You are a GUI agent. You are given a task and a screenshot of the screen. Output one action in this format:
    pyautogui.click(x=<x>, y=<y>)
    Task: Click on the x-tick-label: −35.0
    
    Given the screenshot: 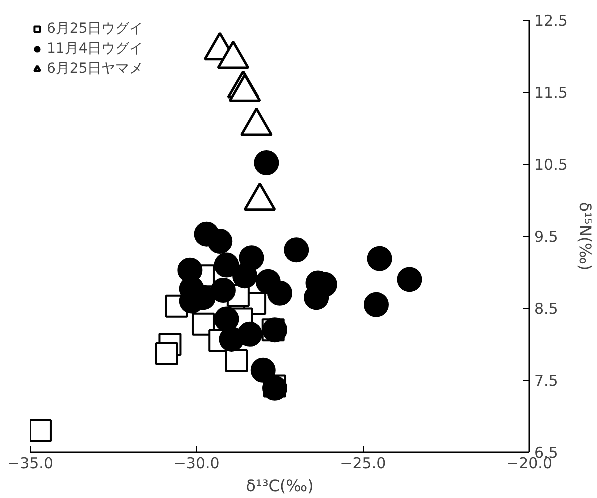 What is the action you would take?
    pyautogui.click(x=31, y=463)
    